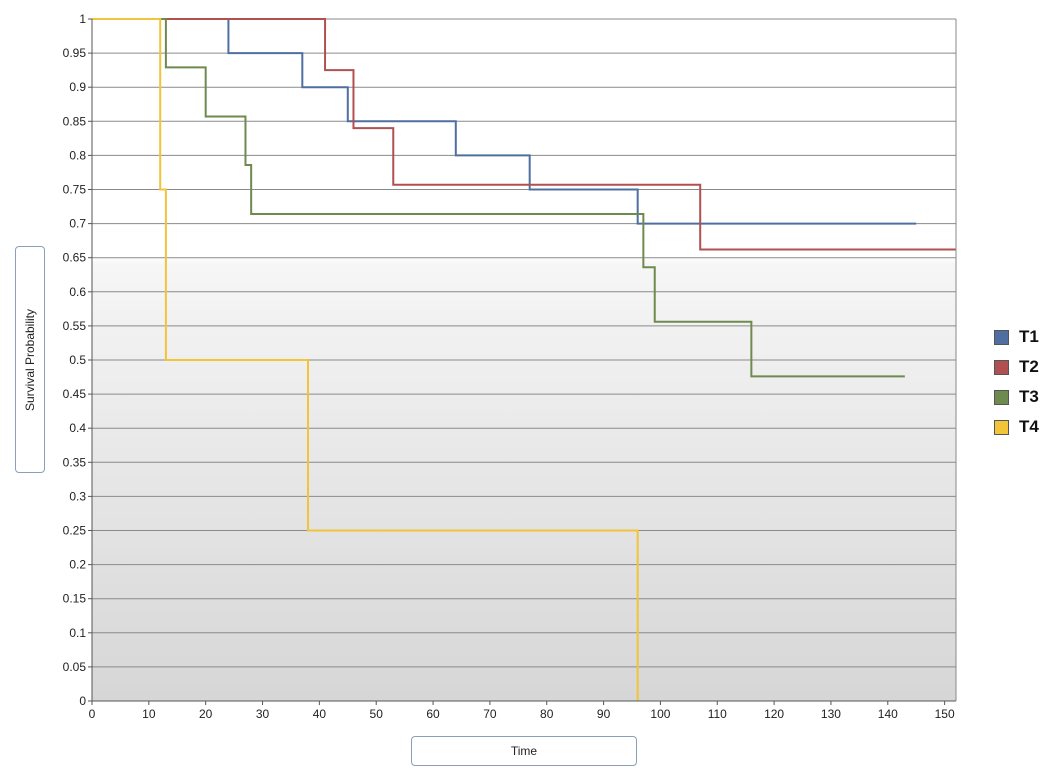  Describe the element at coordinates (1029, 426) in the screenshot. I see `legend-label: T4` at that location.